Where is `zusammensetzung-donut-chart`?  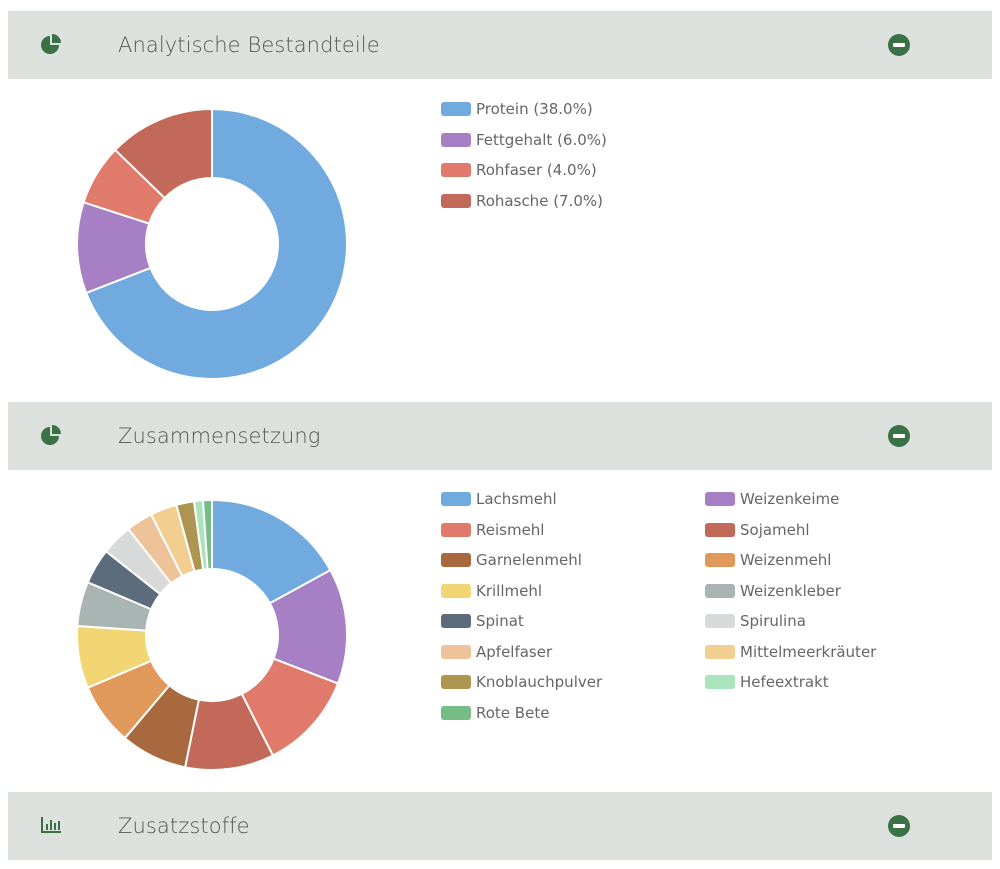 zusammensetzung-donut-chart is located at coordinates (212, 635).